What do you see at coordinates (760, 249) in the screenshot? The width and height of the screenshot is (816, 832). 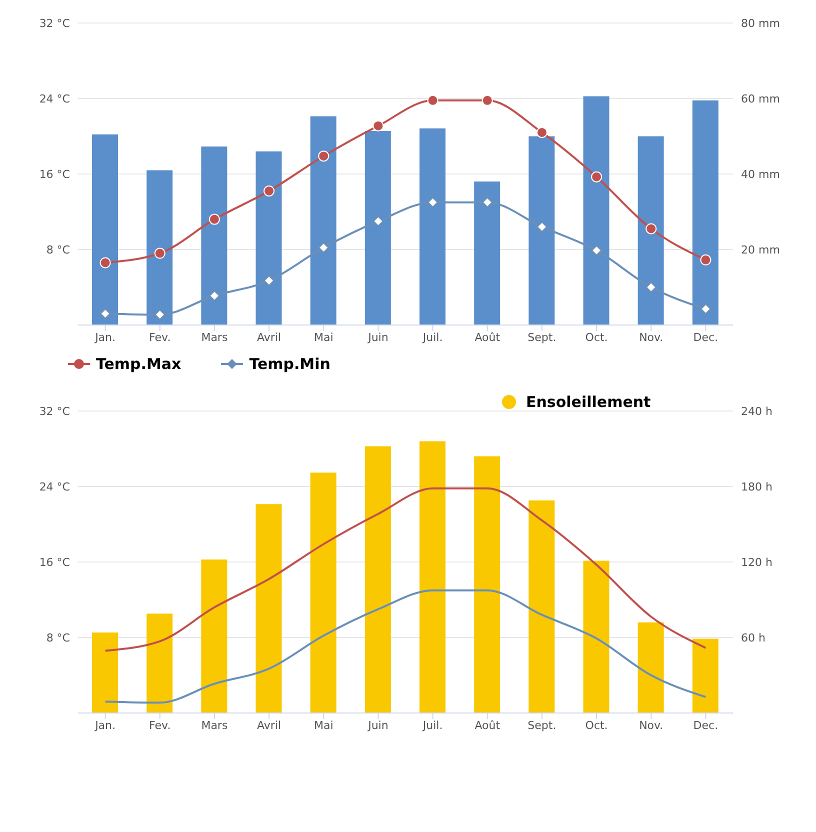 I see `y2-tick-label: 20 mm` at bounding box center [760, 249].